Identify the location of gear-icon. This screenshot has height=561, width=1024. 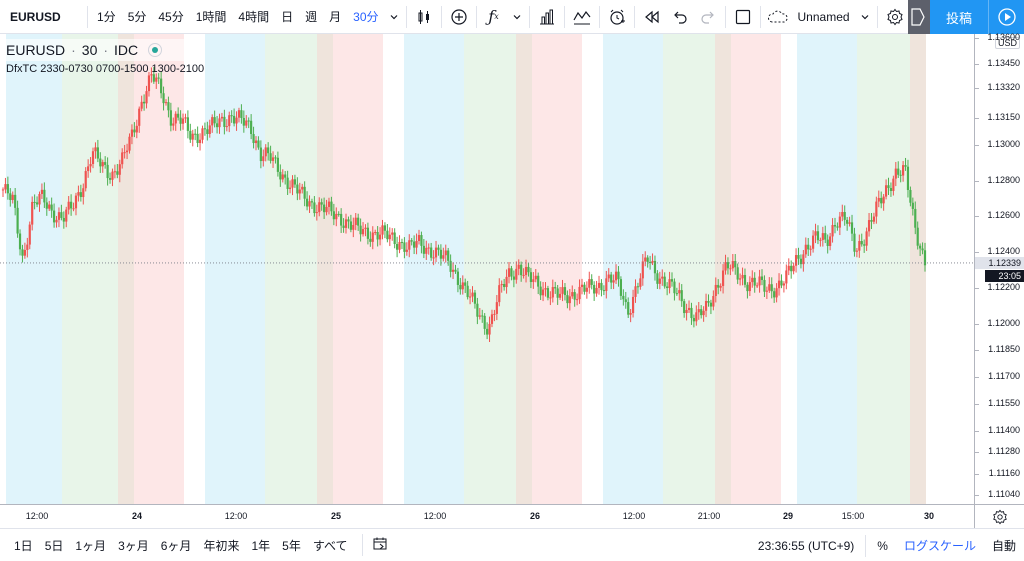
(895, 17).